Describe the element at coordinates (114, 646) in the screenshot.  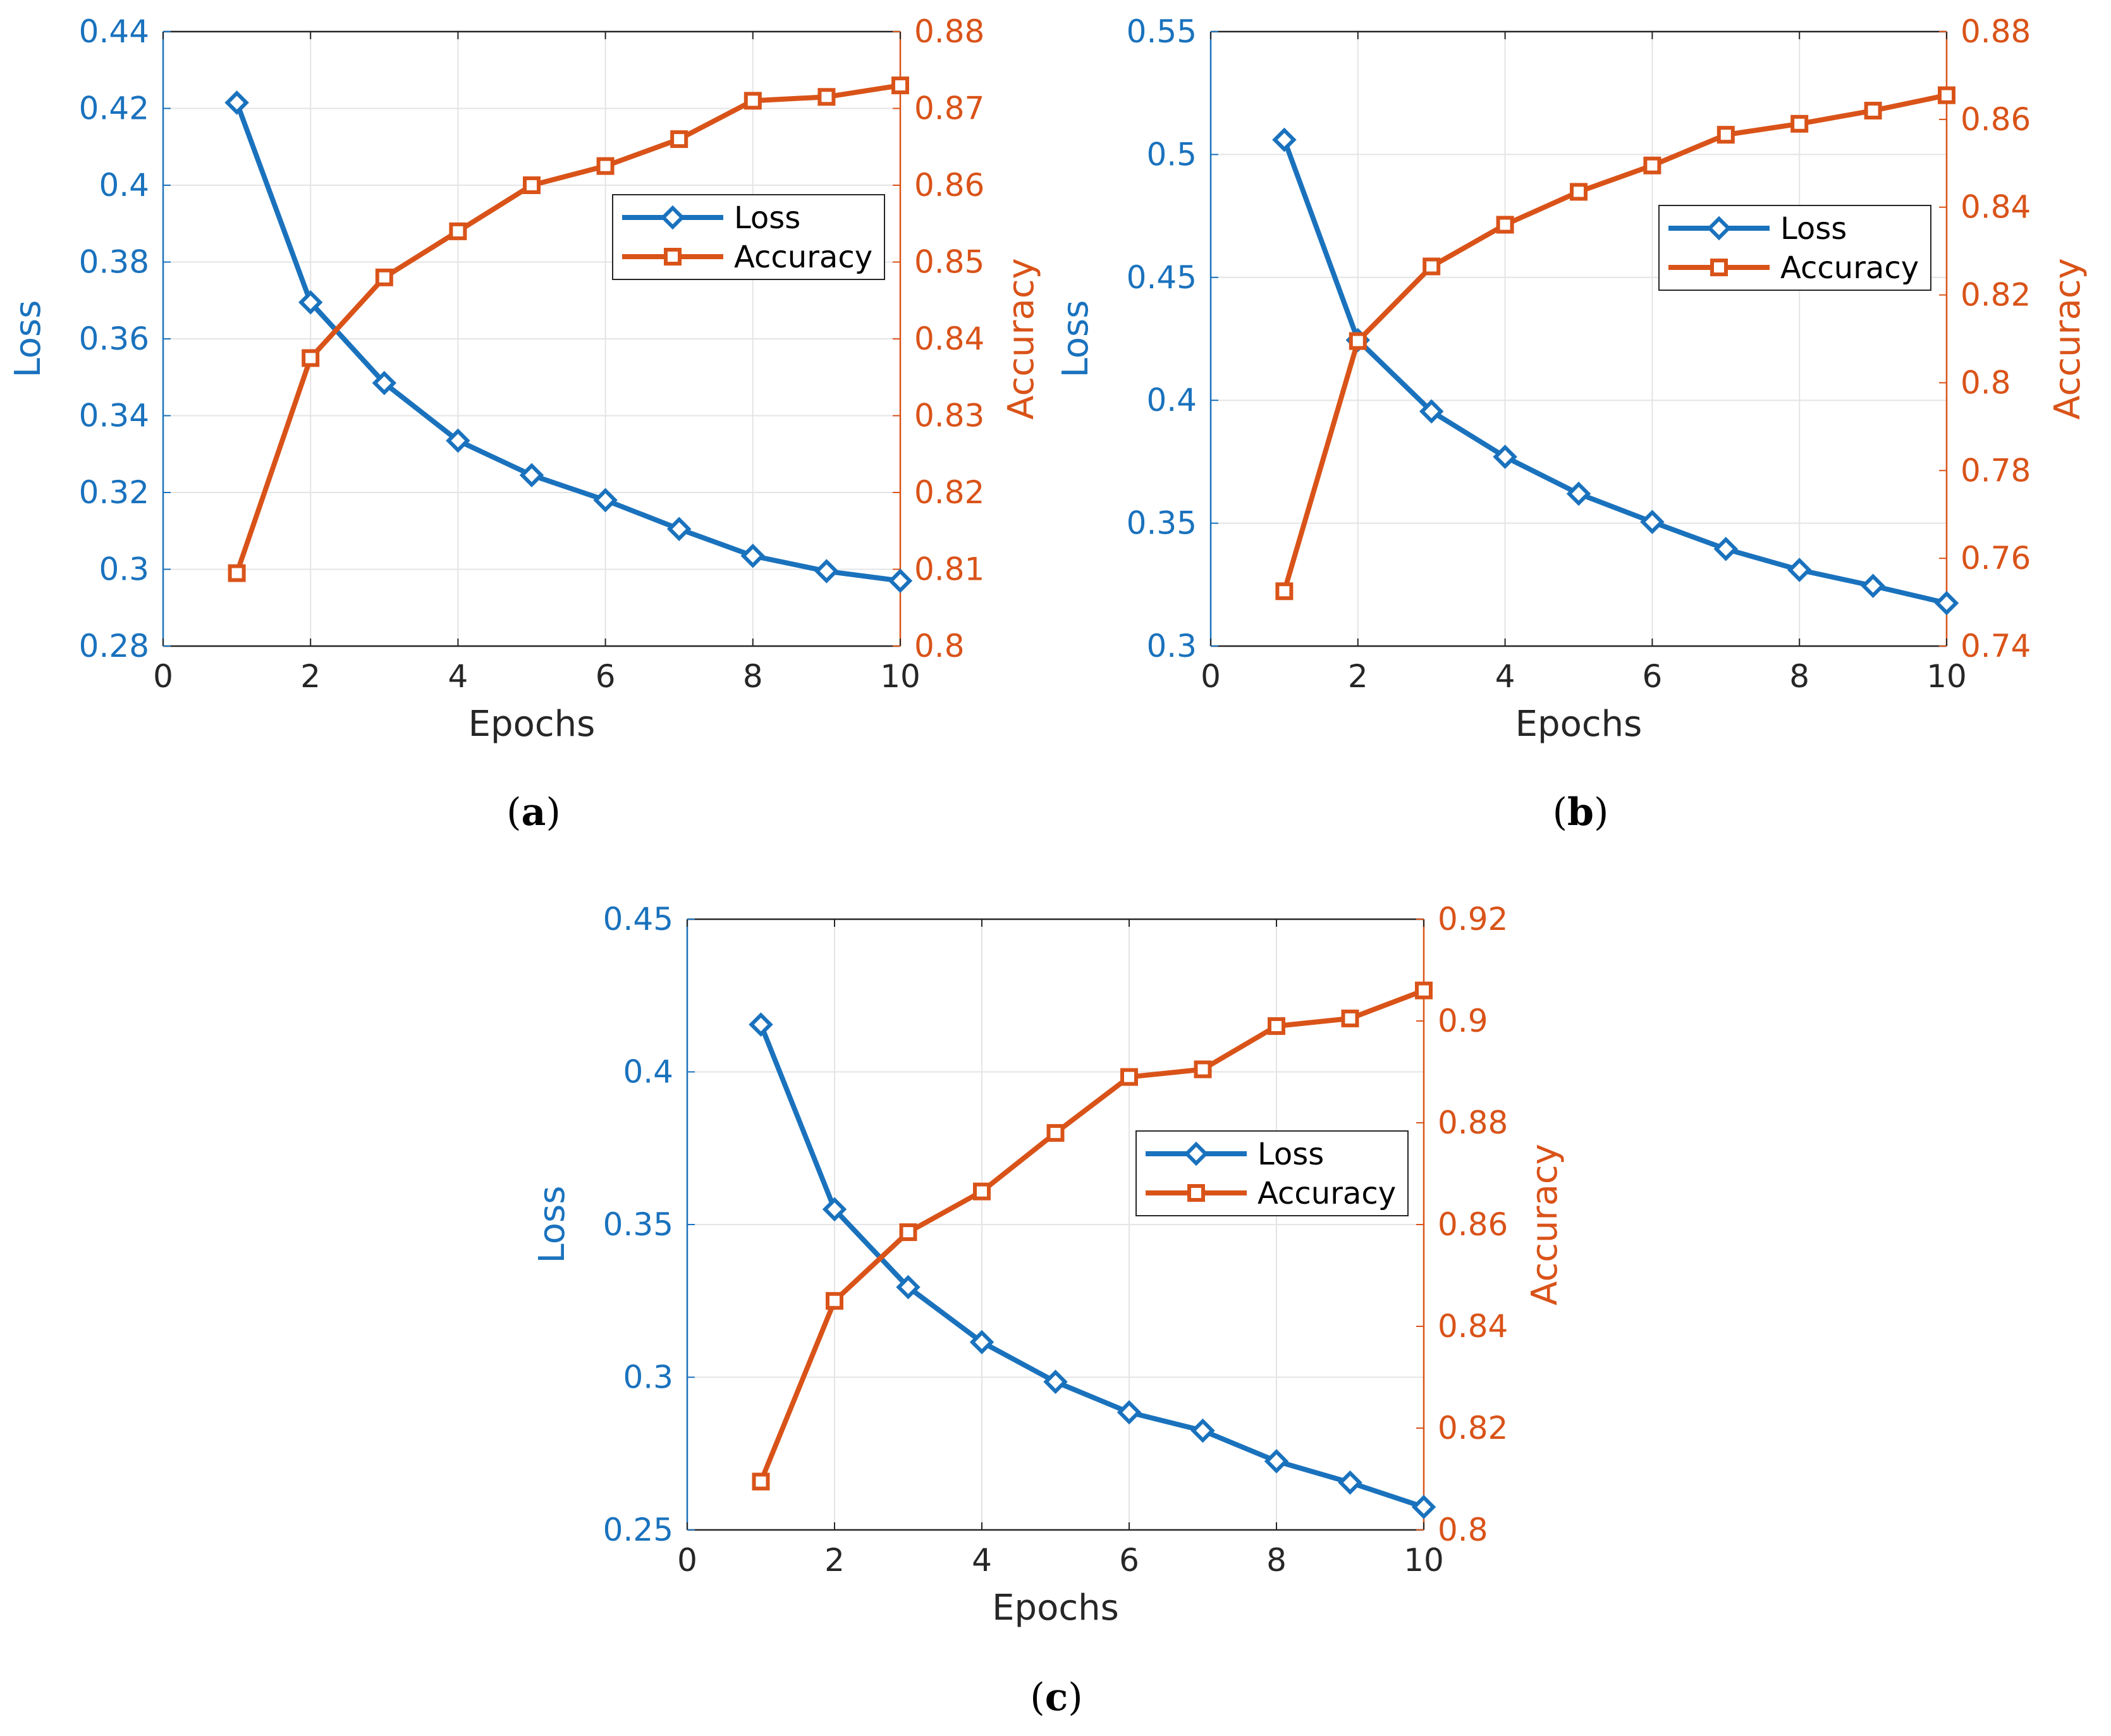
I see `y-left-tick-label: 0.28` at that location.